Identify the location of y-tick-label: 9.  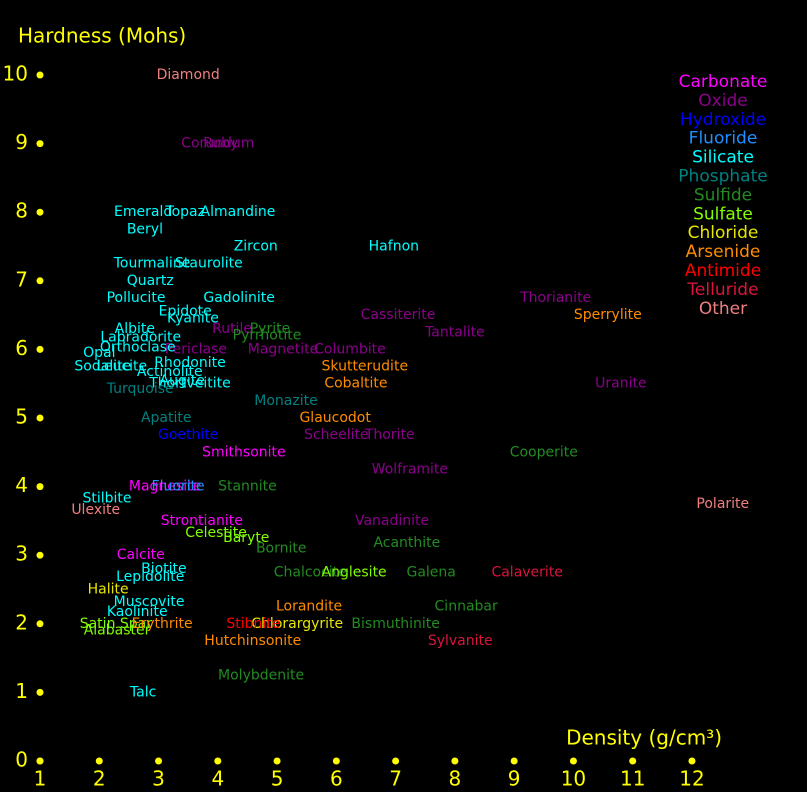
(21, 142).